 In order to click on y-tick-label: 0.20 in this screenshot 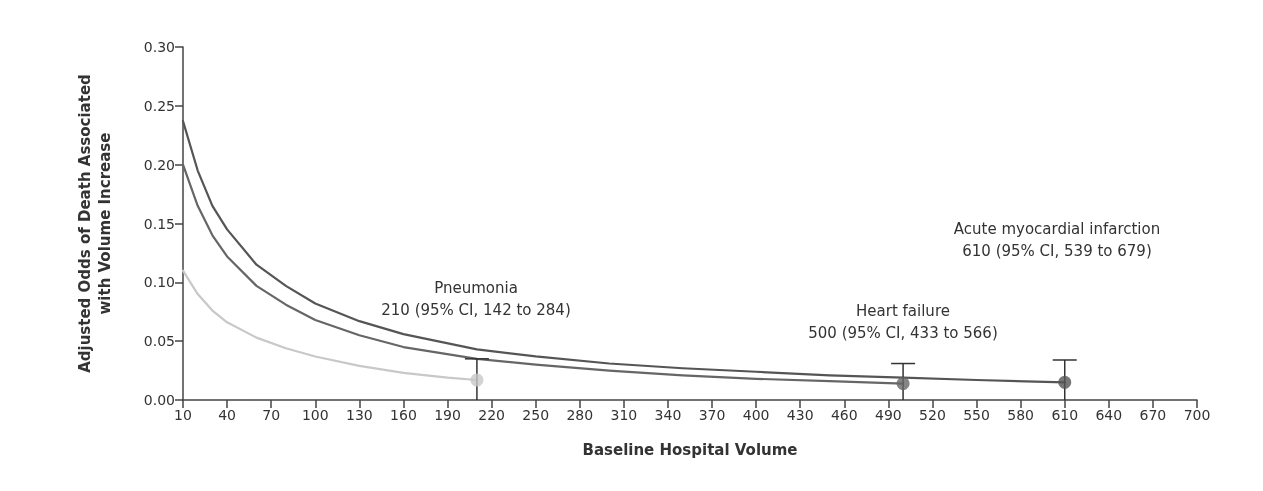, I will do `click(159, 164)`.